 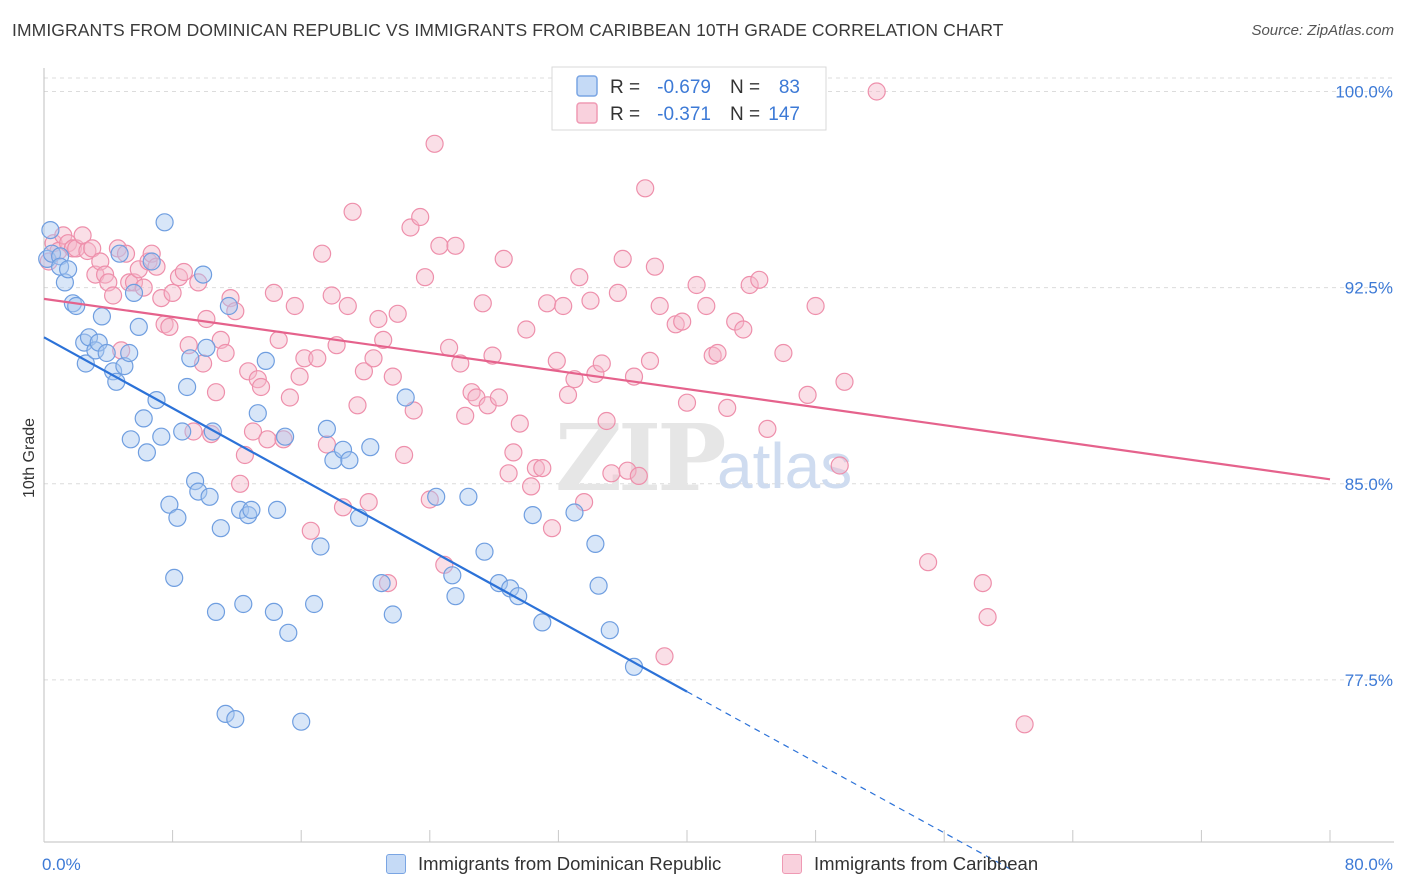 I want to click on stats-n-label: N =, so click(x=745, y=87).